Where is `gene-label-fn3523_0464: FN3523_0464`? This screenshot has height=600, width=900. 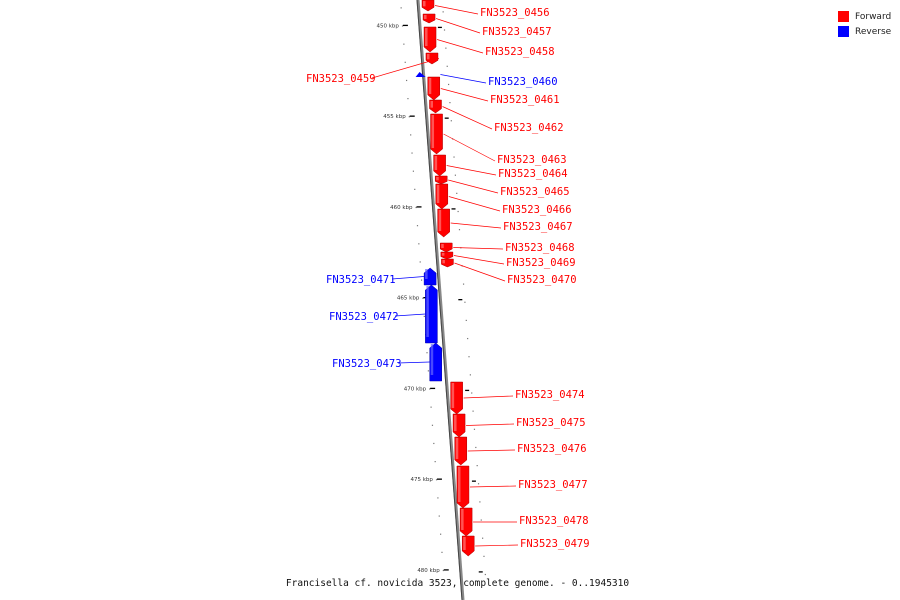
gene-label-fn3523_0464: FN3523_0464 is located at coordinates (533, 174).